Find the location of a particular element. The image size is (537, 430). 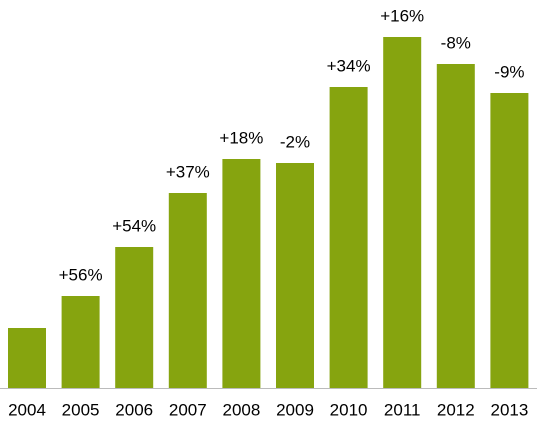

x-tick-label: 2006 is located at coordinates (134, 409).